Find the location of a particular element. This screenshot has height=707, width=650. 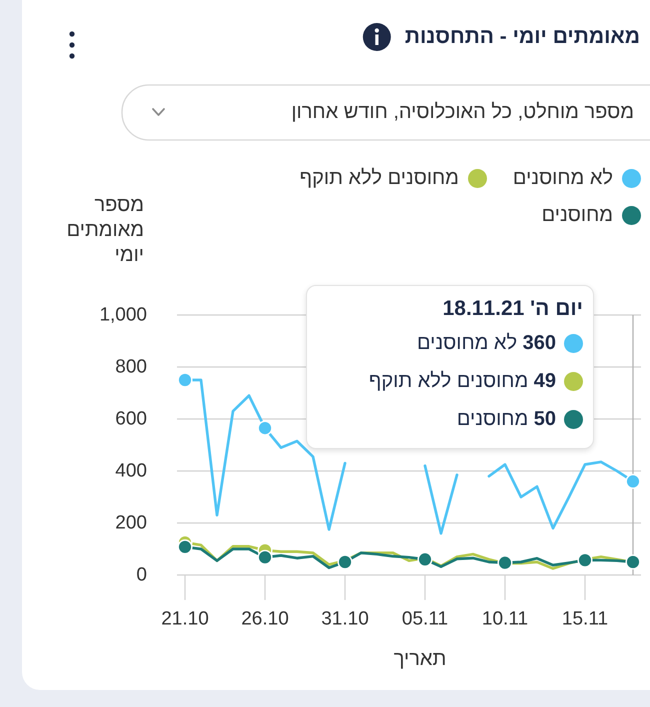

y-axis-title: מספר מאומתים יומי is located at coordinates (105, 230).